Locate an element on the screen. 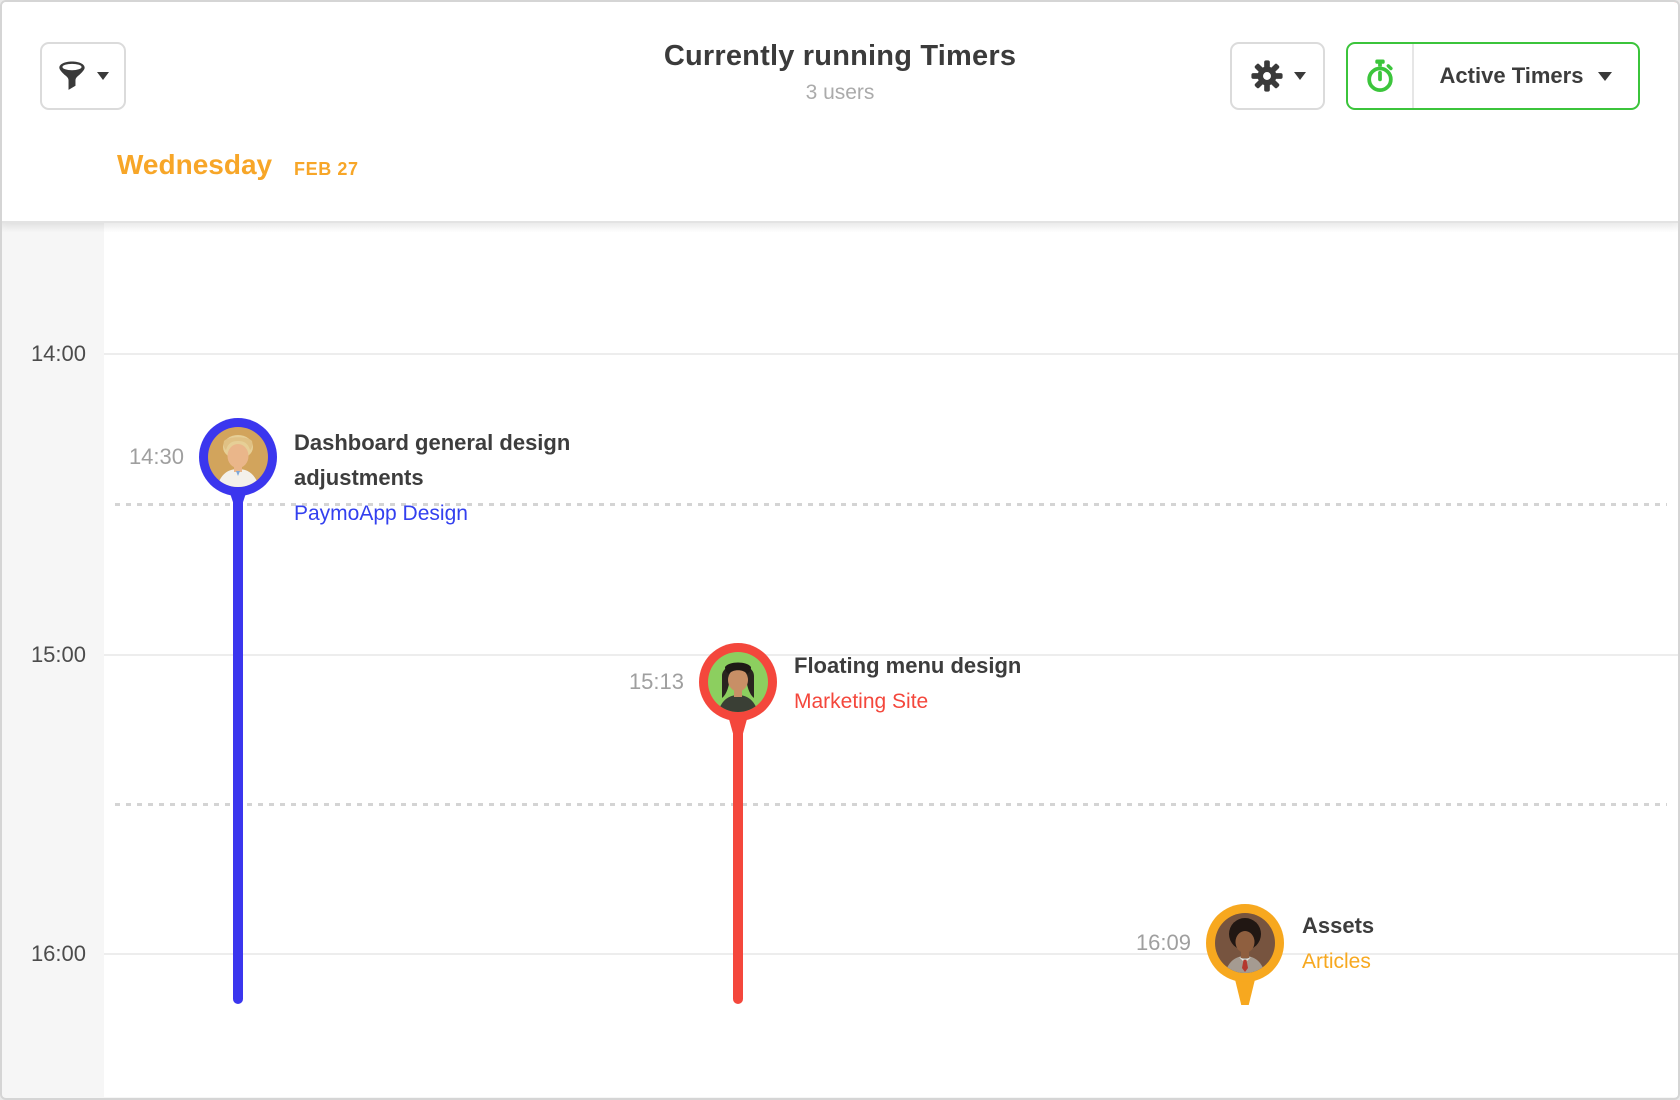 The image size is (1680, 1100). avatar-afro-man is located at coordinates (1245, 943).